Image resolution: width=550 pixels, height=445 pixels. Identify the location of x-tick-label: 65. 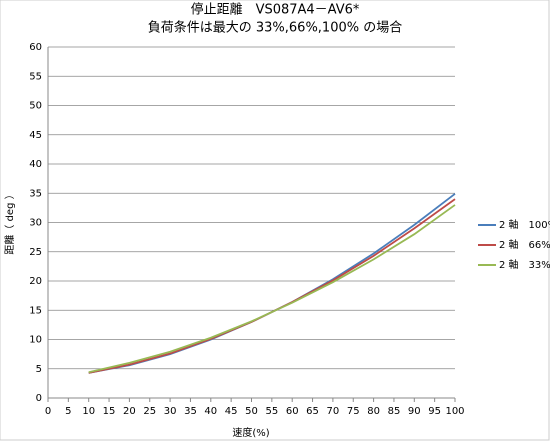
(312, 411).